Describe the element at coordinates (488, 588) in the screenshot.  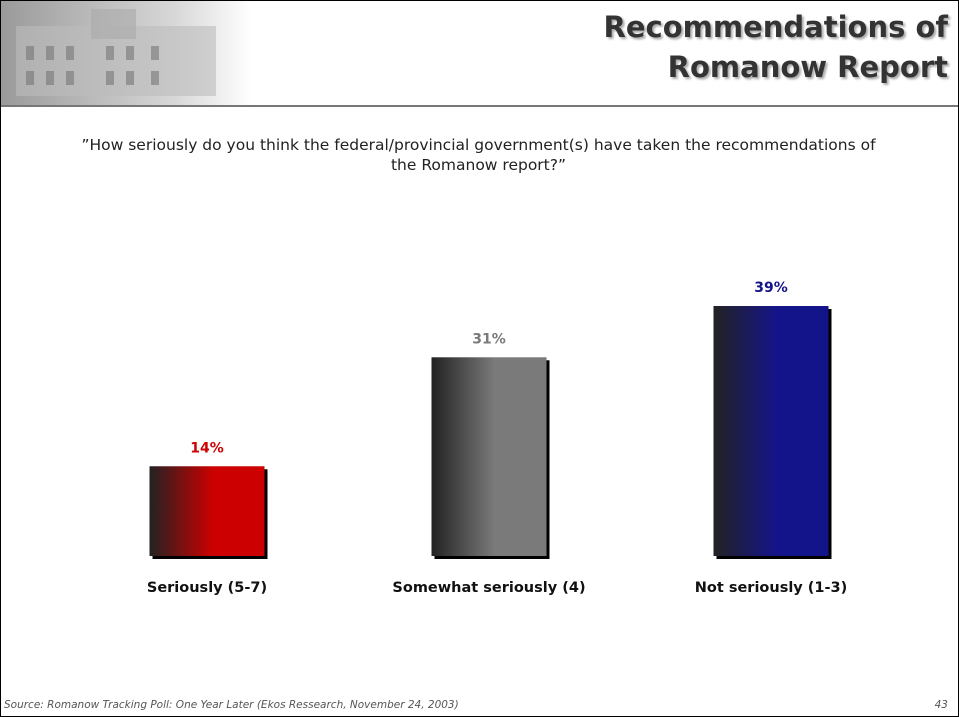
I see `category-label: Somewhat seriously (4)` at that location.